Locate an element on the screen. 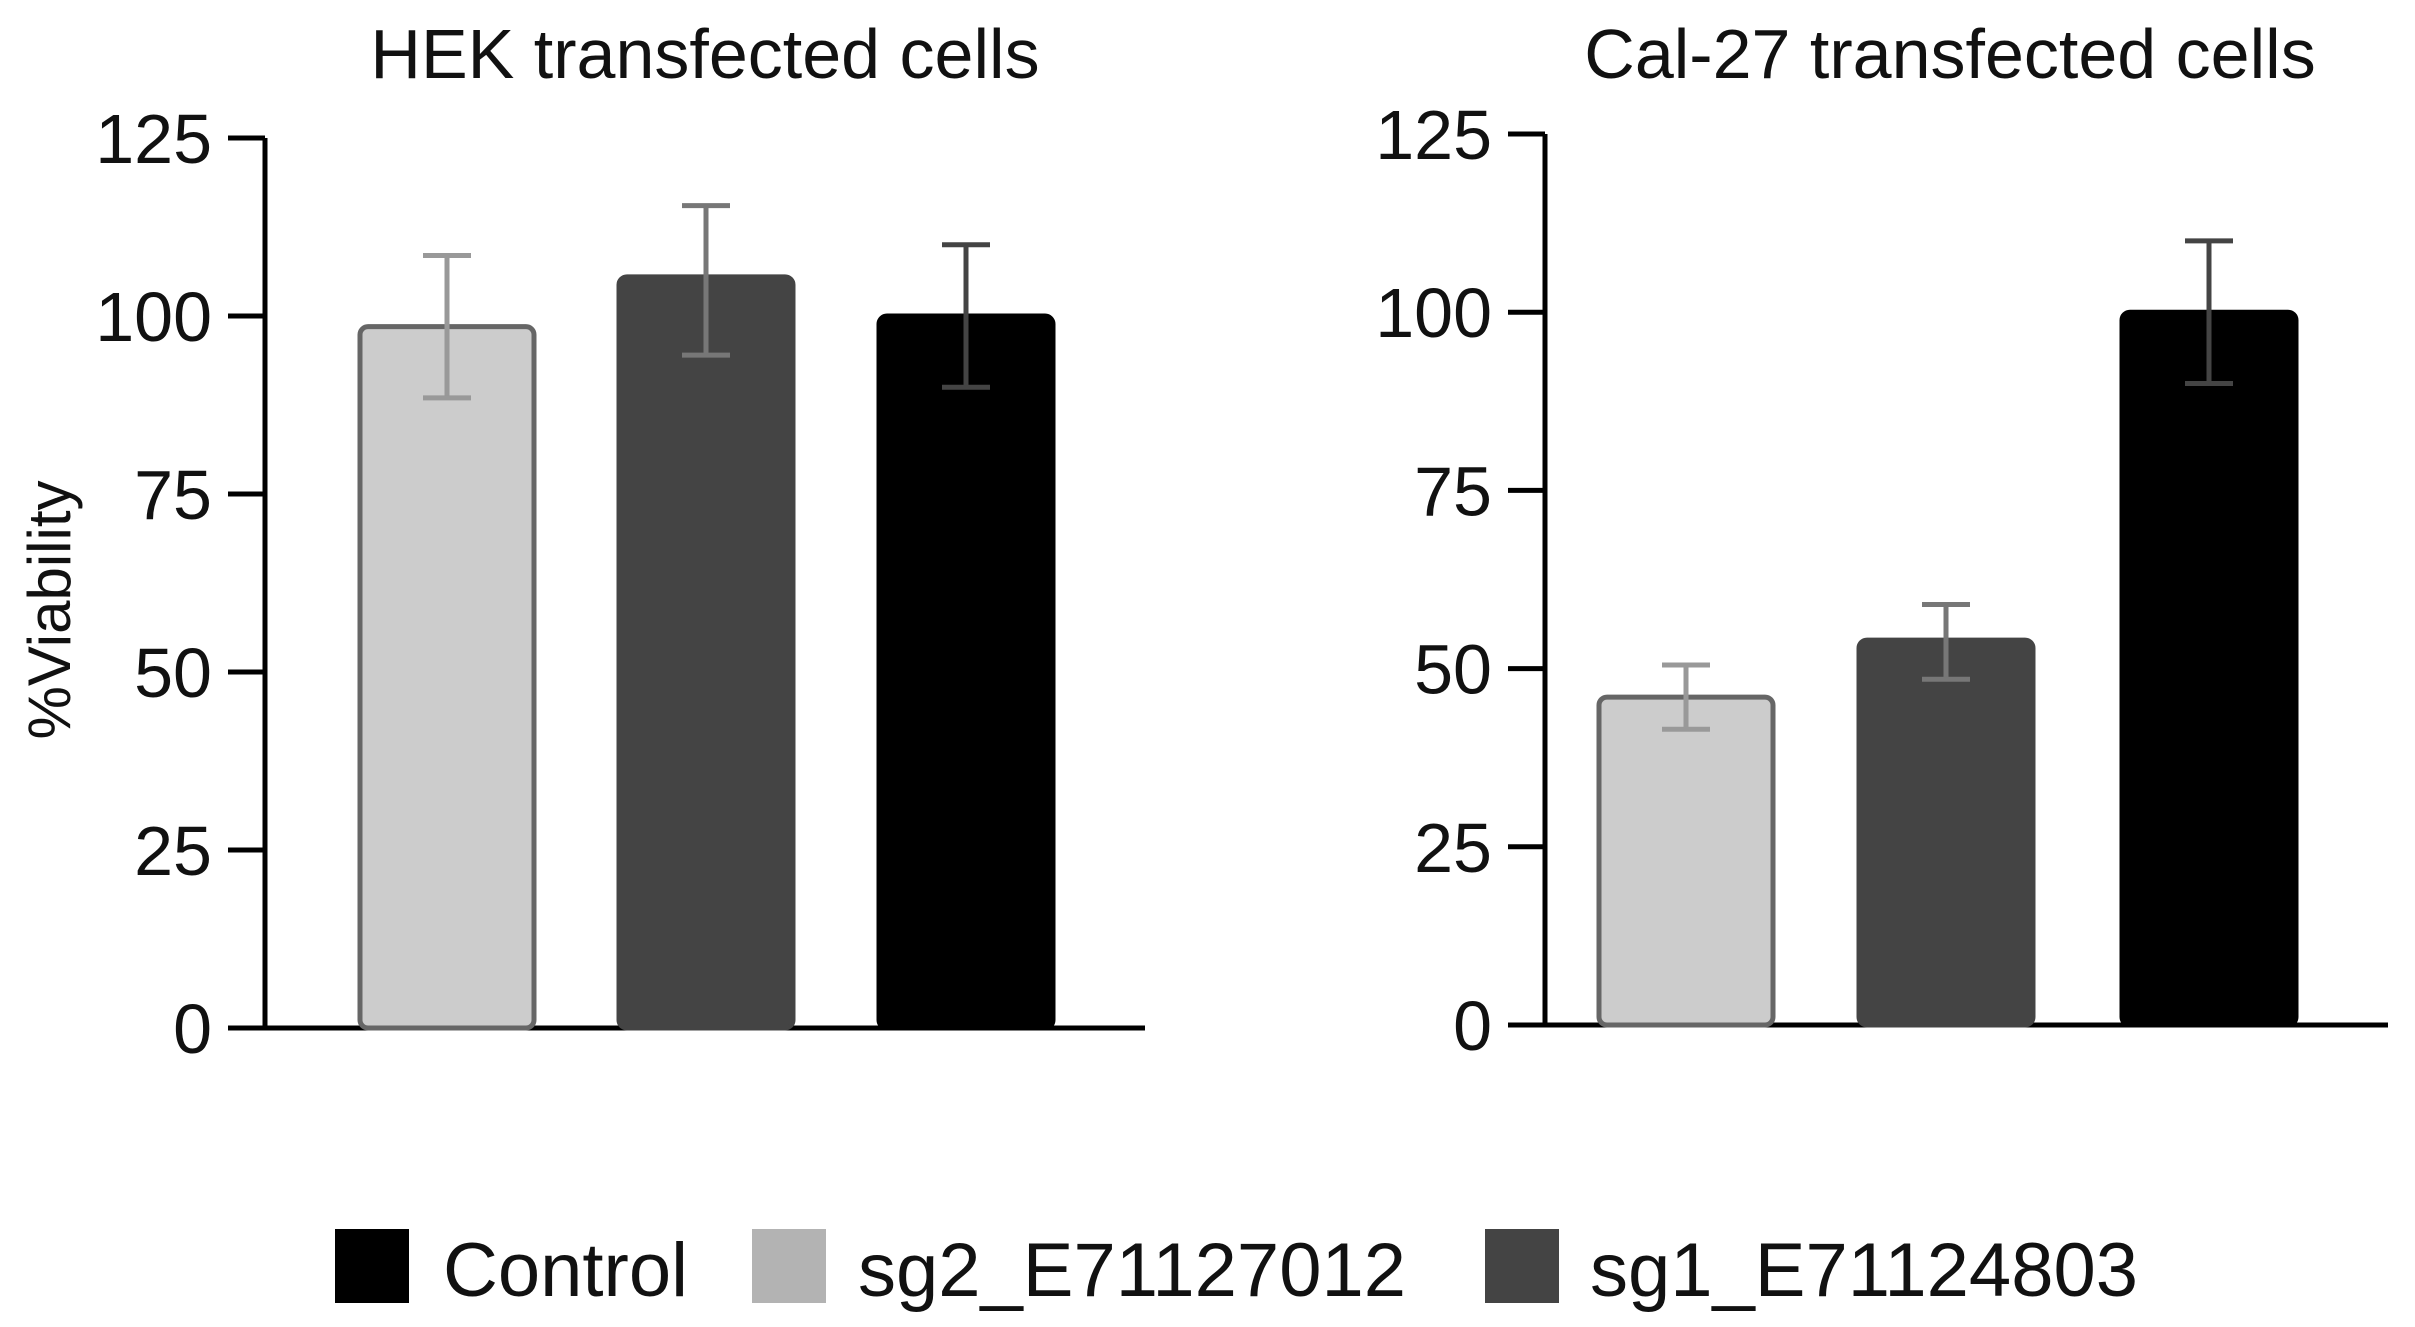 The height and width of the screenshot is (1327, 2415). legend-swatch-control is located at coordinates (372, 1266).